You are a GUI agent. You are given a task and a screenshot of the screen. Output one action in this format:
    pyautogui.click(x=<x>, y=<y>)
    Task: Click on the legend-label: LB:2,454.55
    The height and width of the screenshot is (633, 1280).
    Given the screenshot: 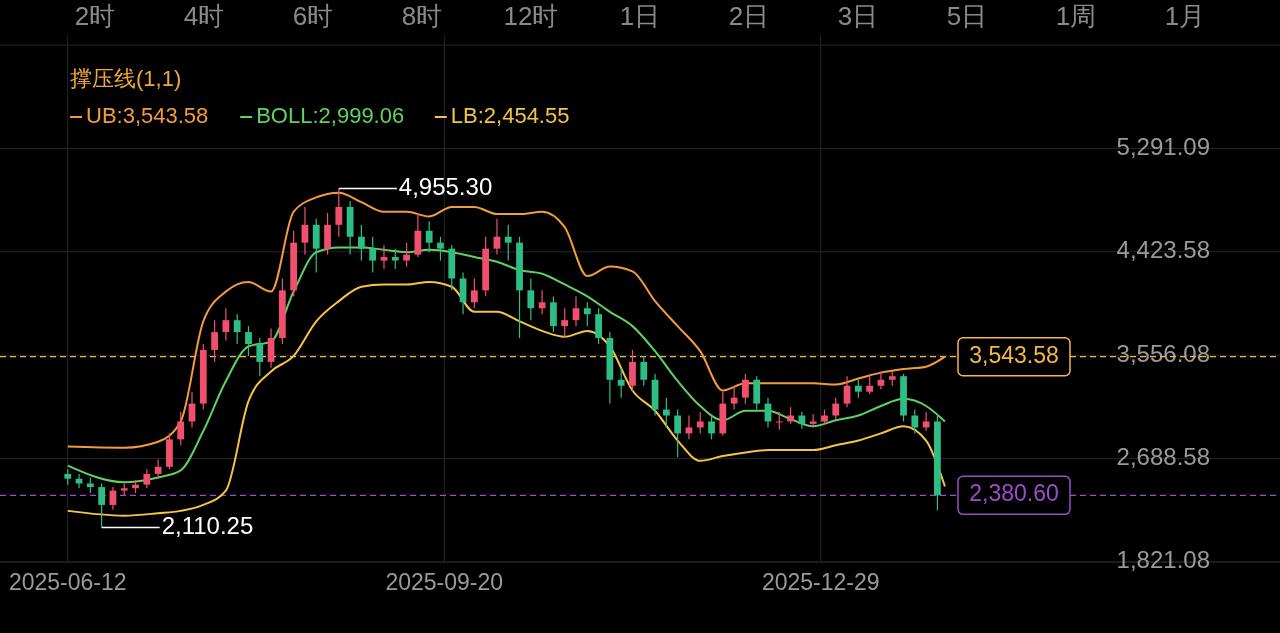 What is the action you would take?
    pyautogui.click(x=510, y=115)
    